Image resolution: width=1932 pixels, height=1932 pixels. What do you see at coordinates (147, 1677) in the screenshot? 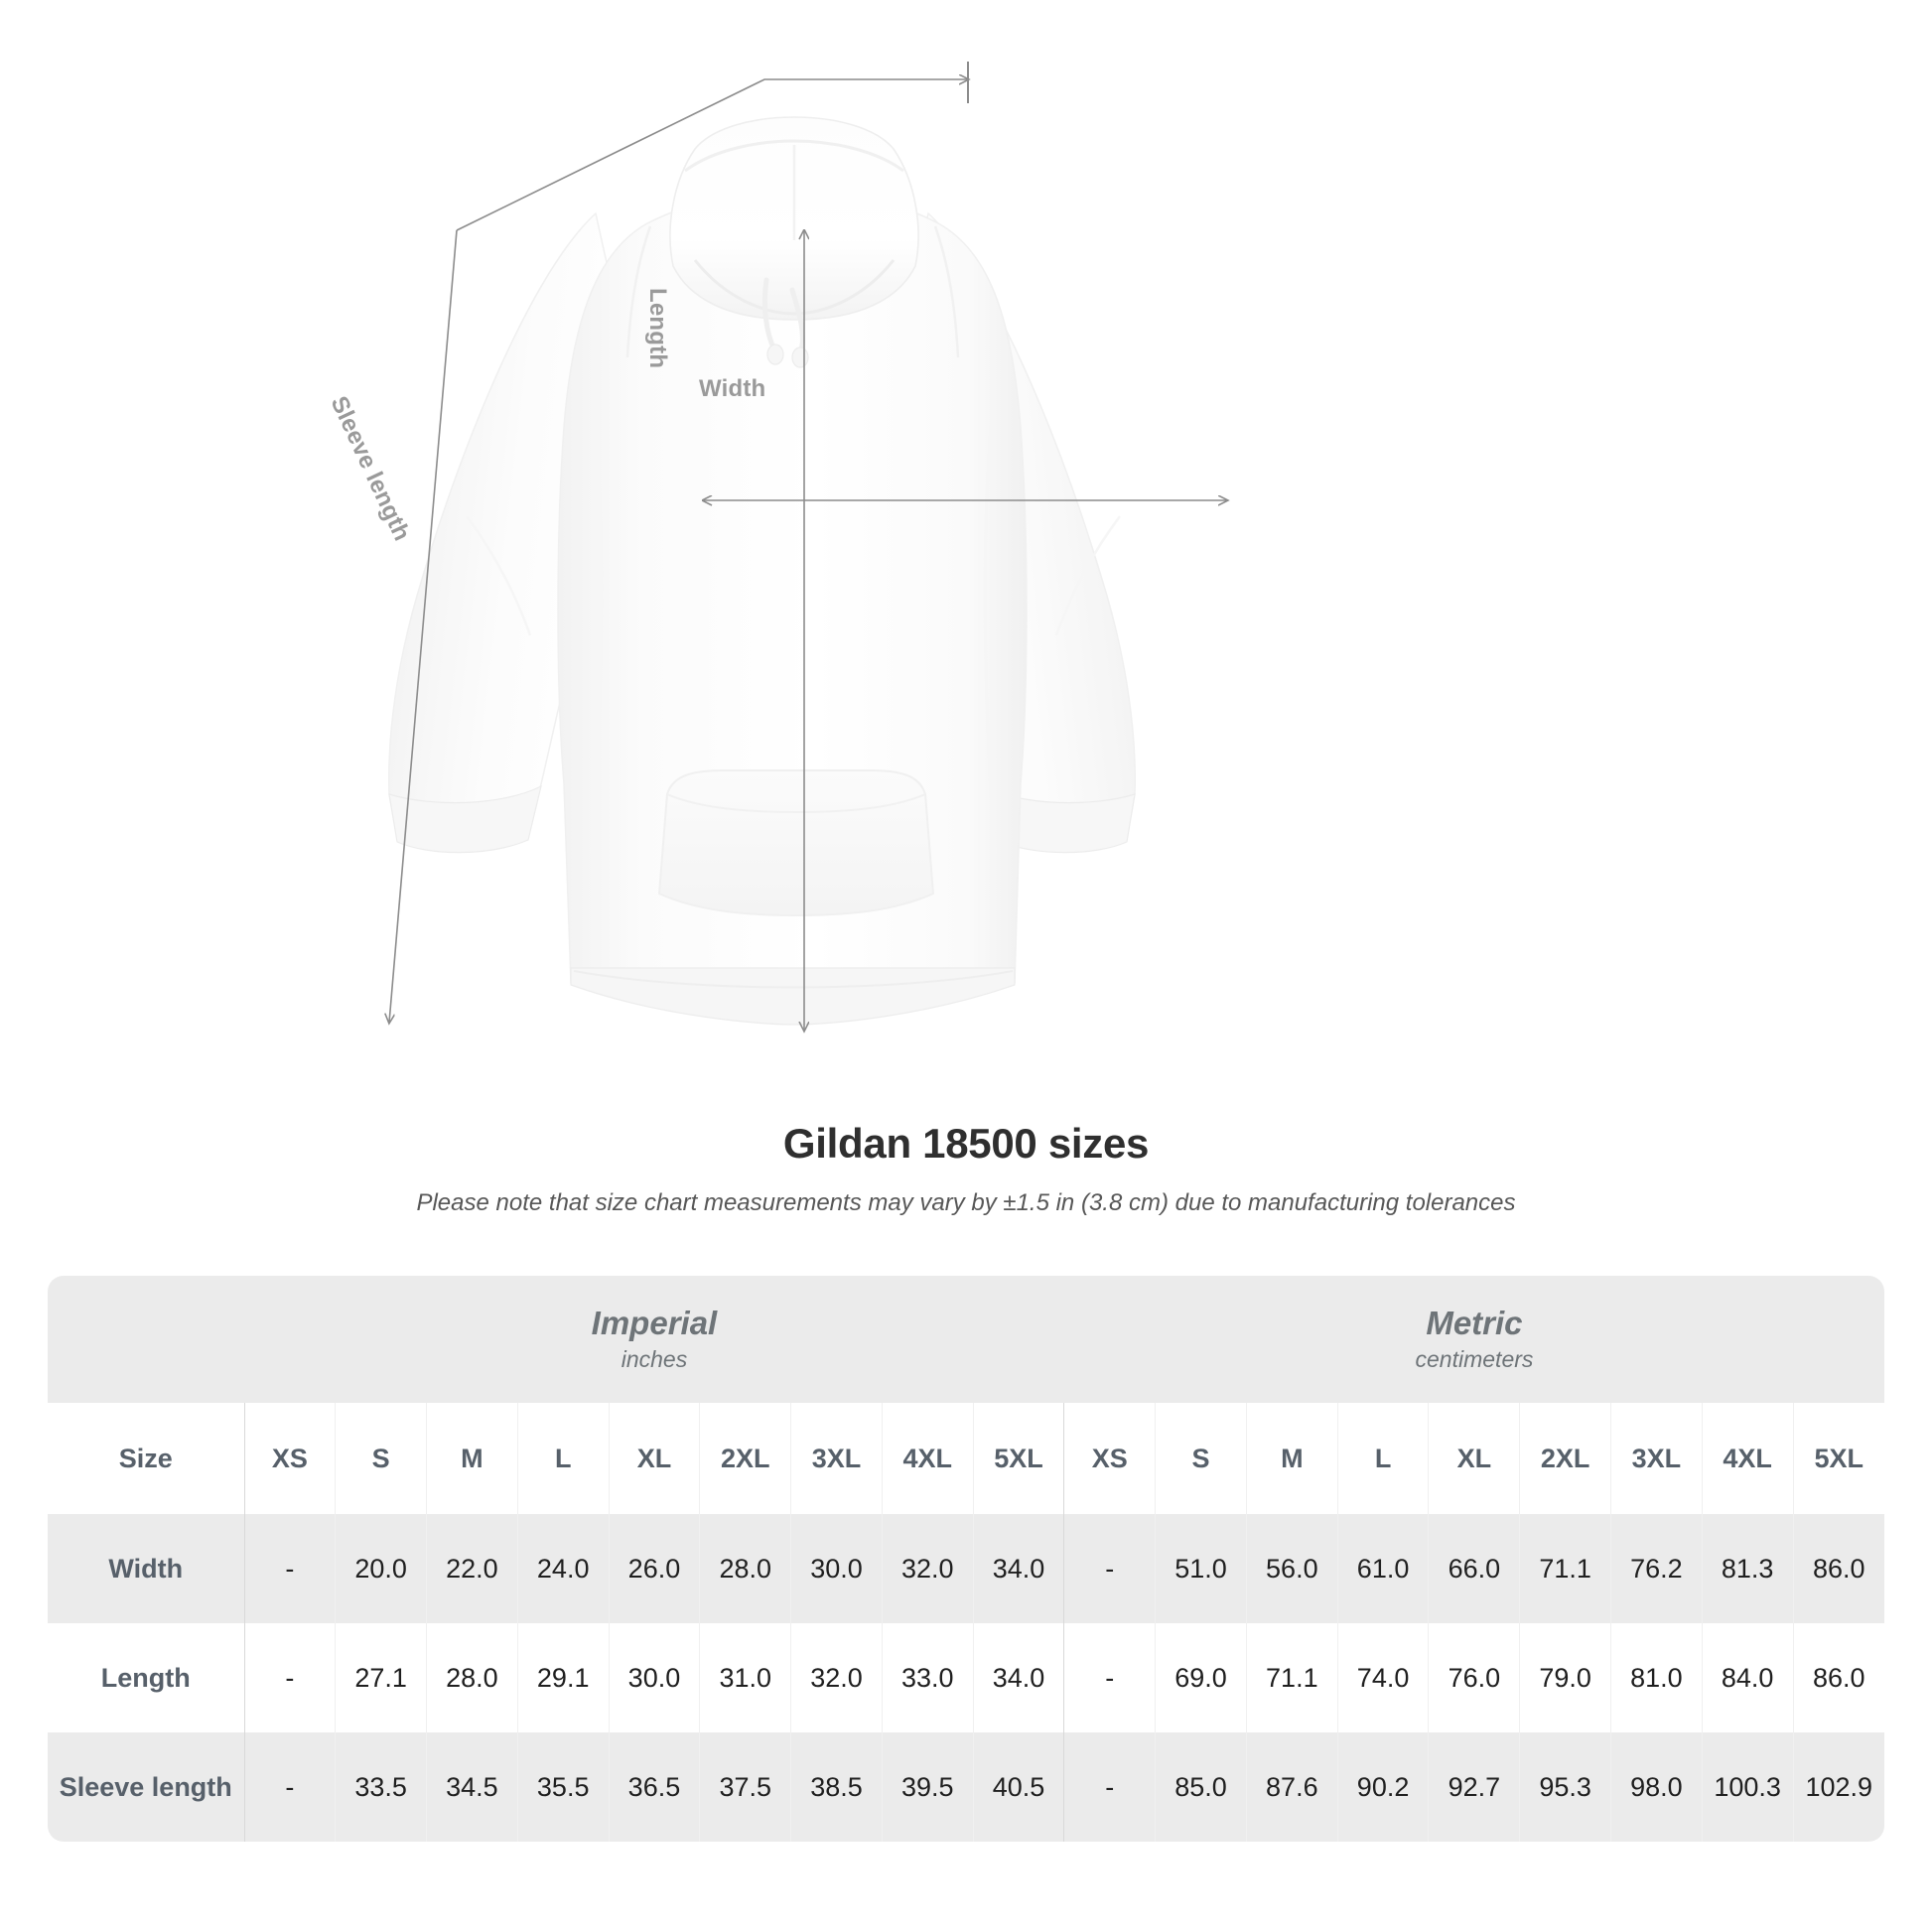
I see `row-label-length: Length` at bounding box center [147, 1677].